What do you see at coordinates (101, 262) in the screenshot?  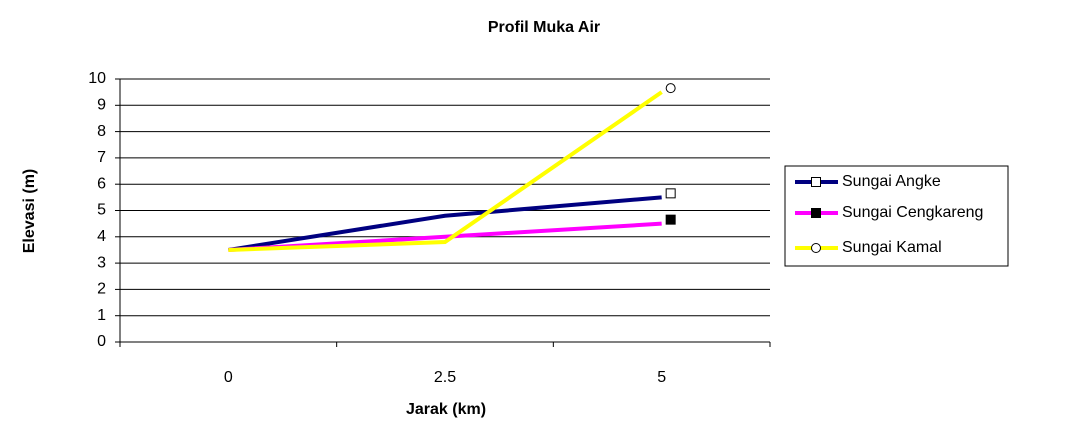 I see `y-tick-label: 3` at bounding box center [101, 262].